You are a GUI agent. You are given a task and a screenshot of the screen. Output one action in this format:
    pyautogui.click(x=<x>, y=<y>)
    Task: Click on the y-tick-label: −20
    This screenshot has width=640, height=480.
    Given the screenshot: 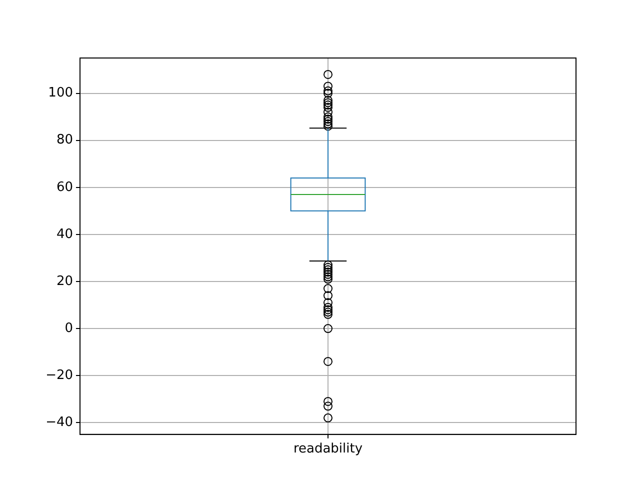 What is the action you would take?
    pyautogui.click(x=59, y=375)
    